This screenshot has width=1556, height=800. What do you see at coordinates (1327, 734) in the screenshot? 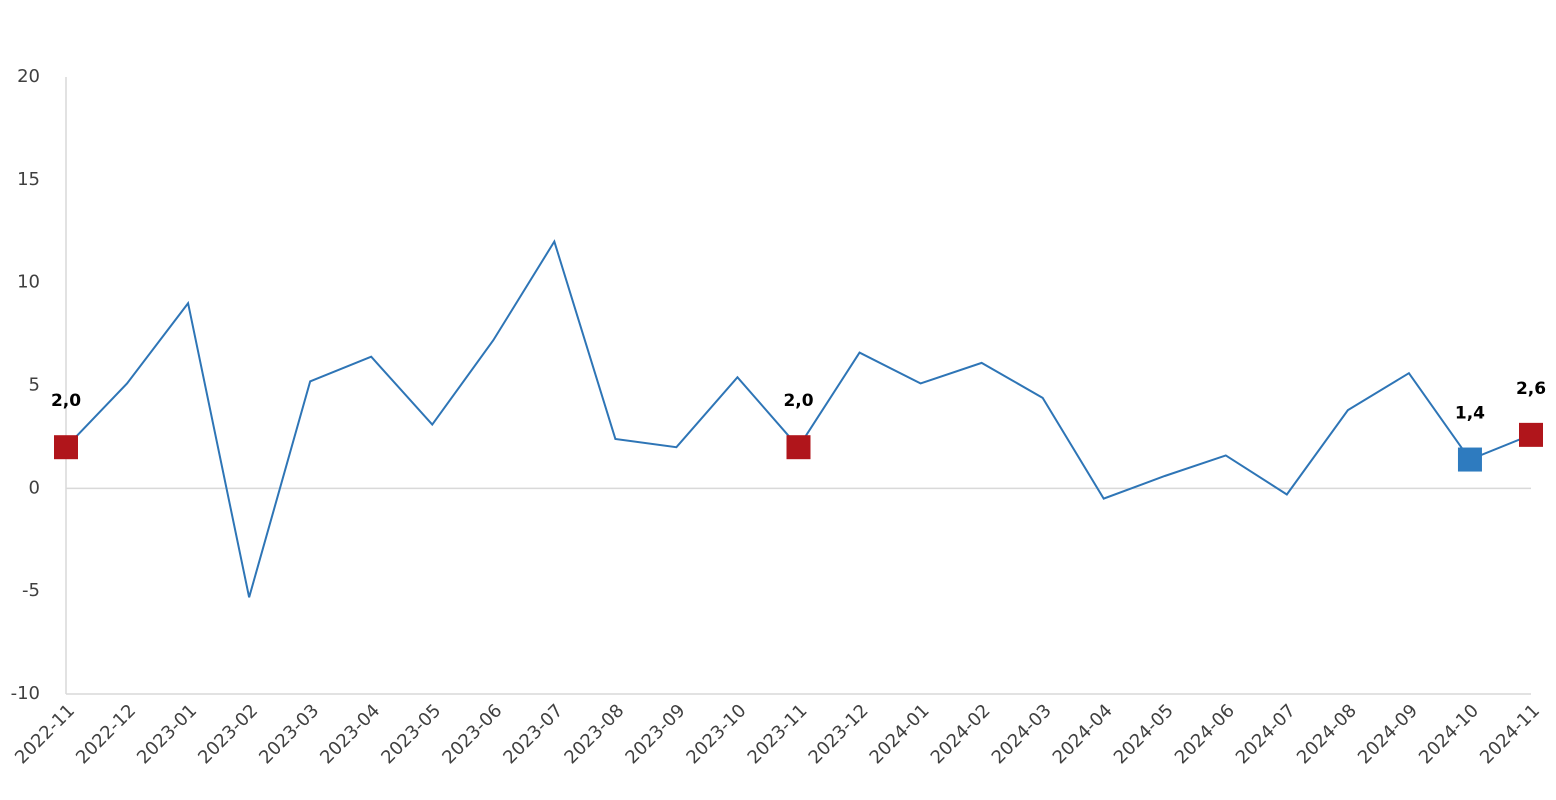
I see `x-tick-label: 2024-08` at bounding box center [1327, 734].